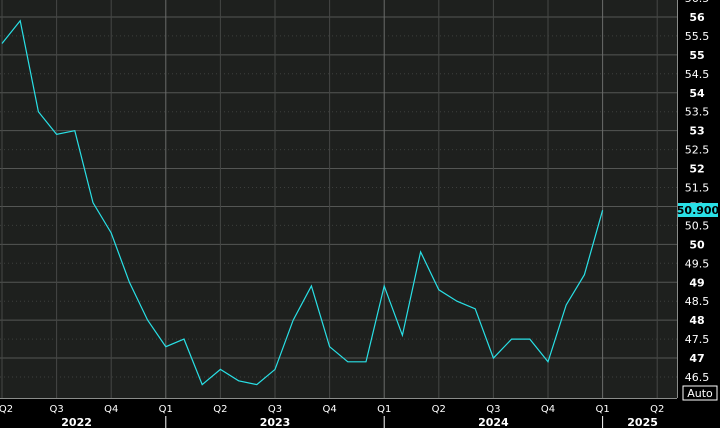  I want to click on last-value-box, so click(698, 210).